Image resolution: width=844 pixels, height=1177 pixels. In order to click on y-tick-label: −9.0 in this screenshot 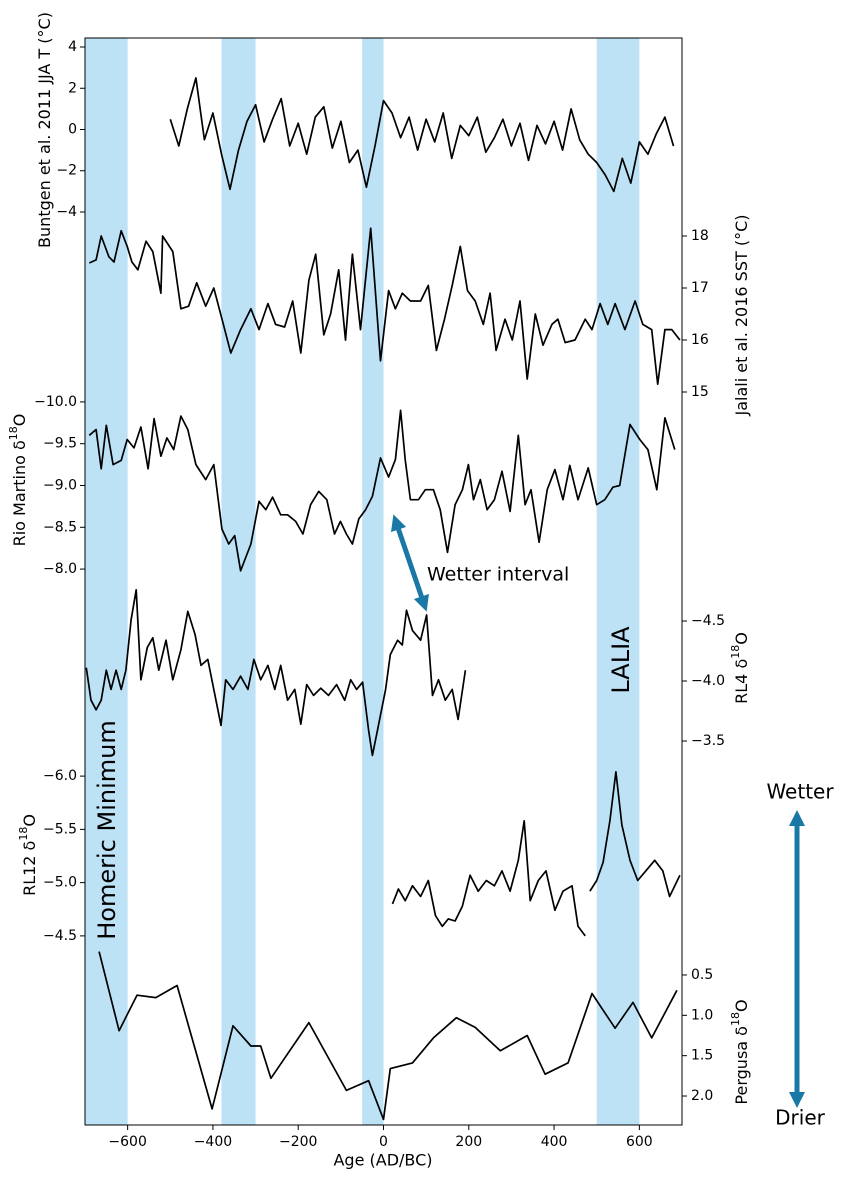, I will do `click(60, 486)`.